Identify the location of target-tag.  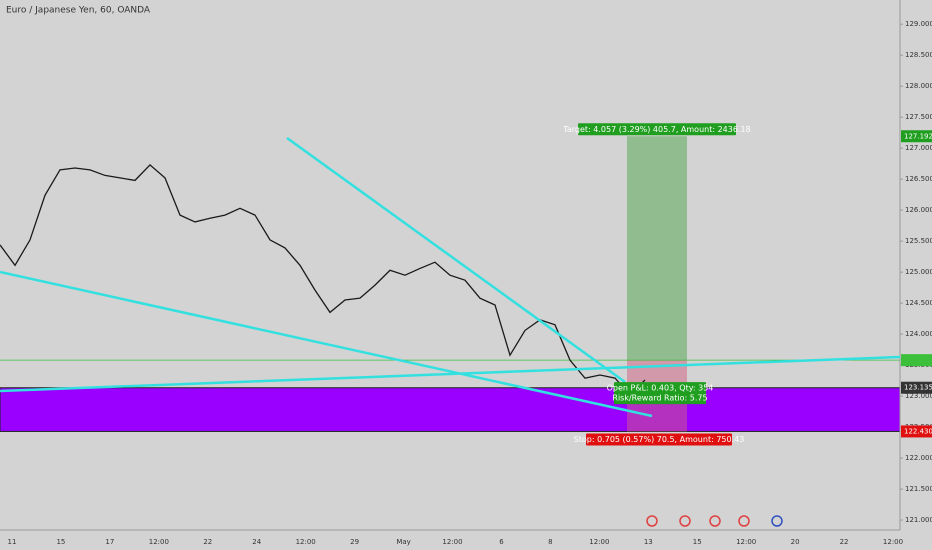
(916, 136).